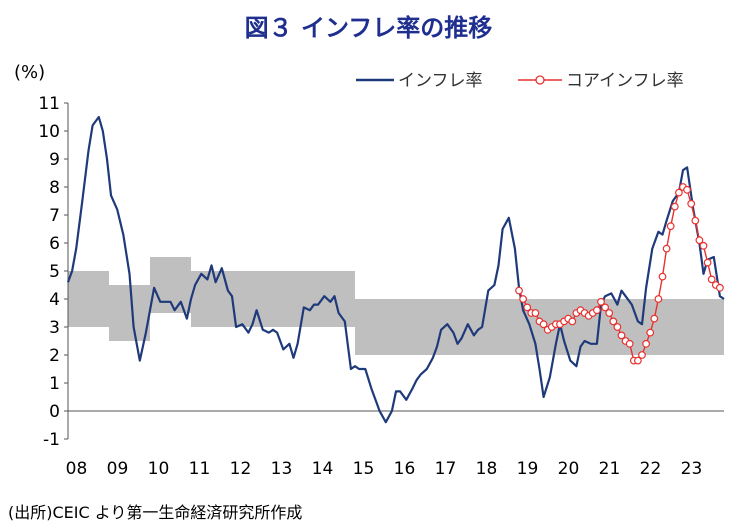  I want to click on x-tick-label: 20, so click(569, 469).